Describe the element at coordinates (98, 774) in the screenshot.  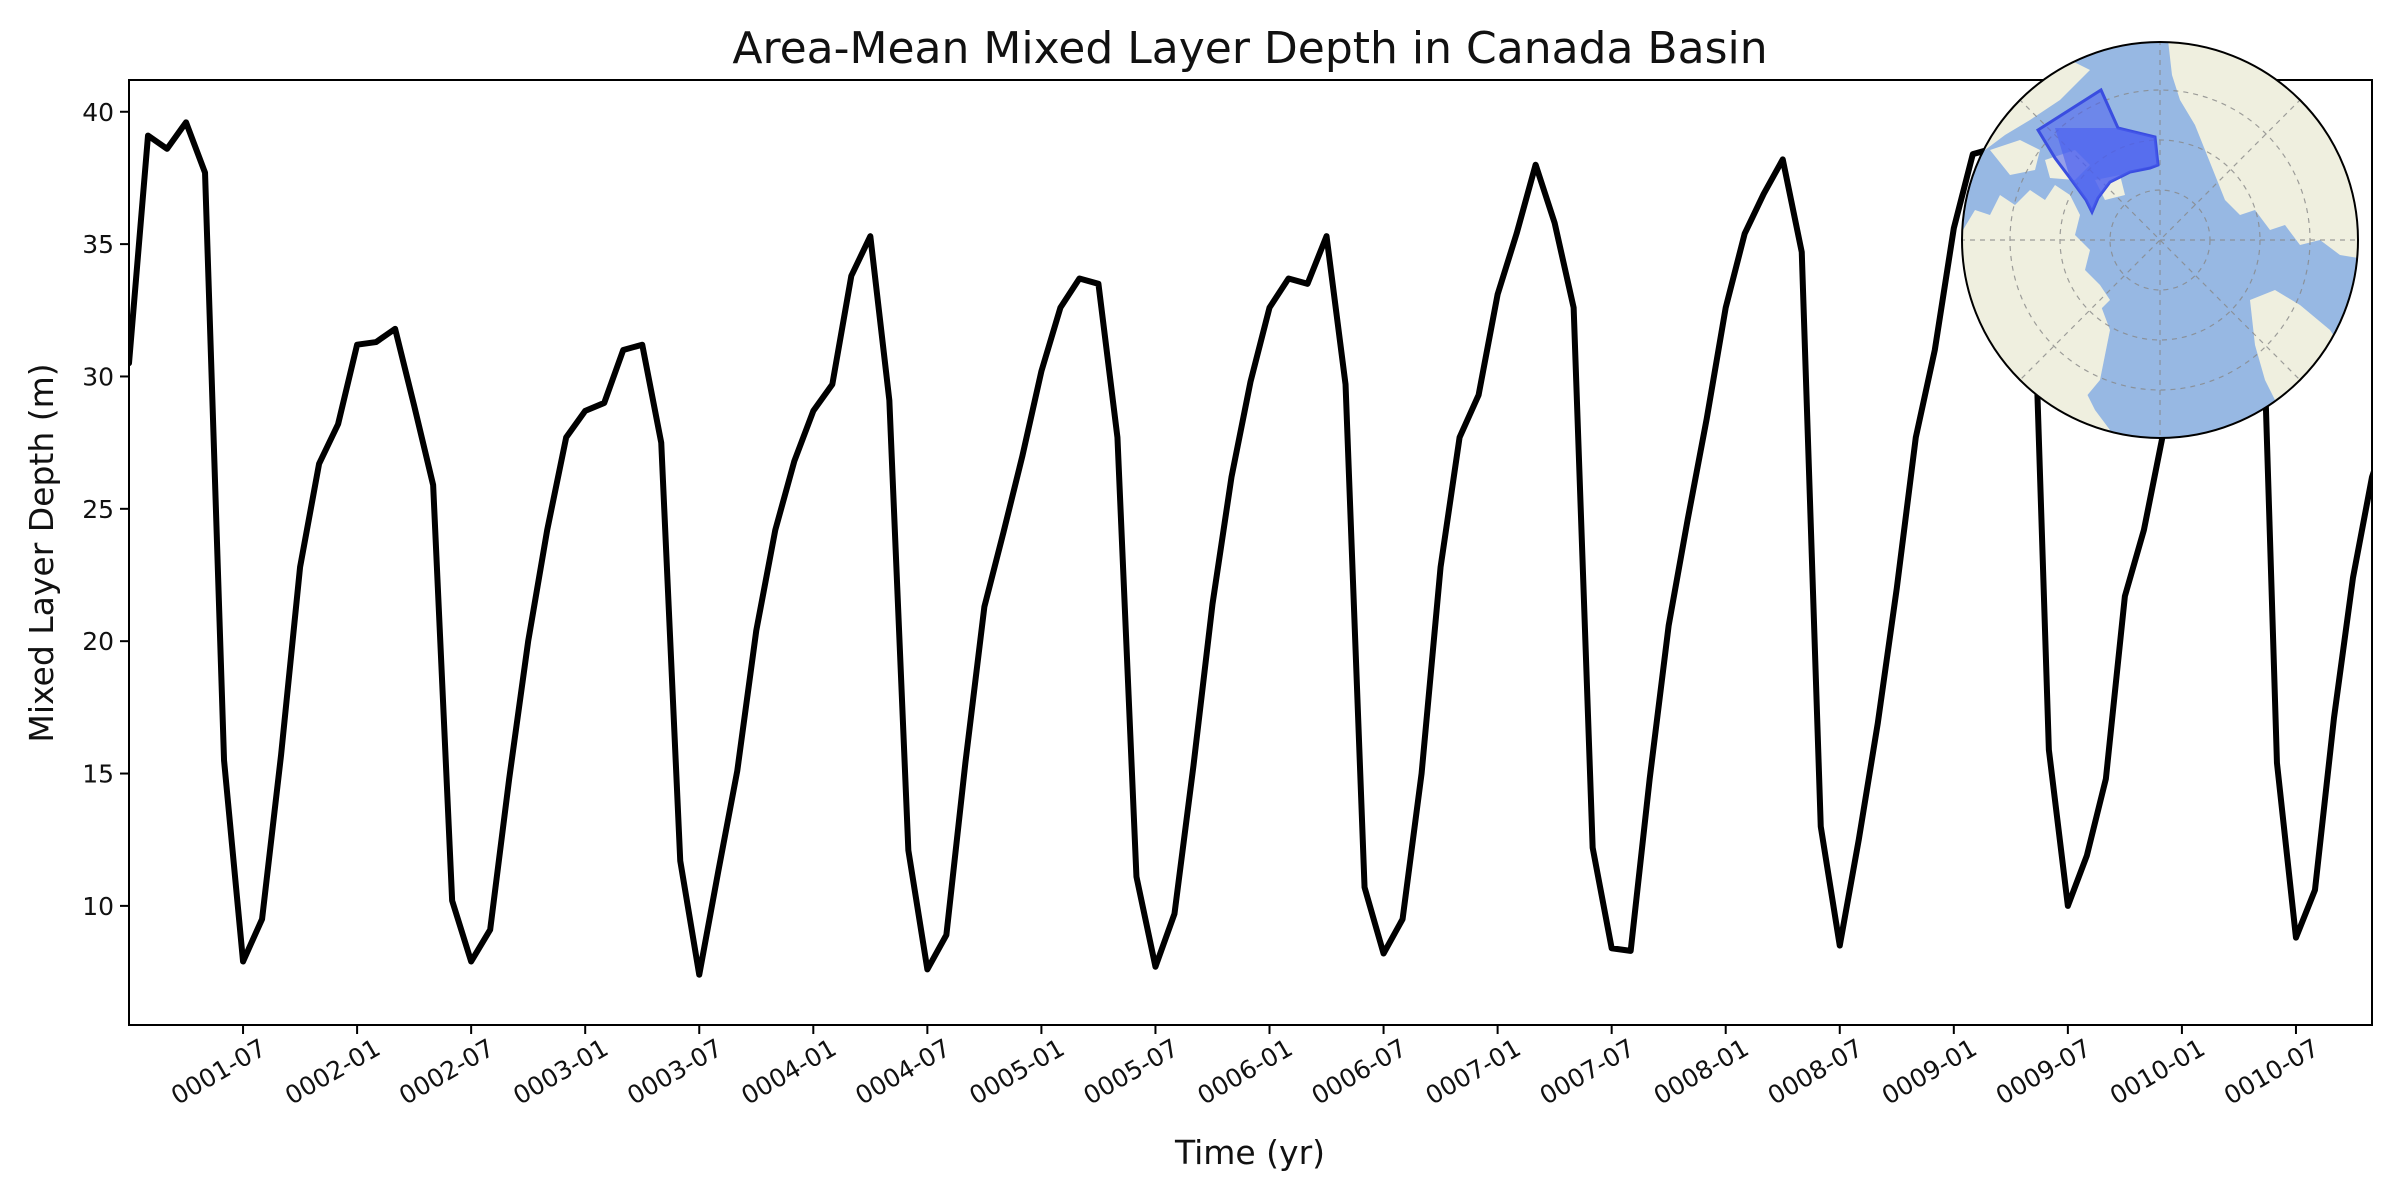
I see `y-tick-label: 15` at that location.